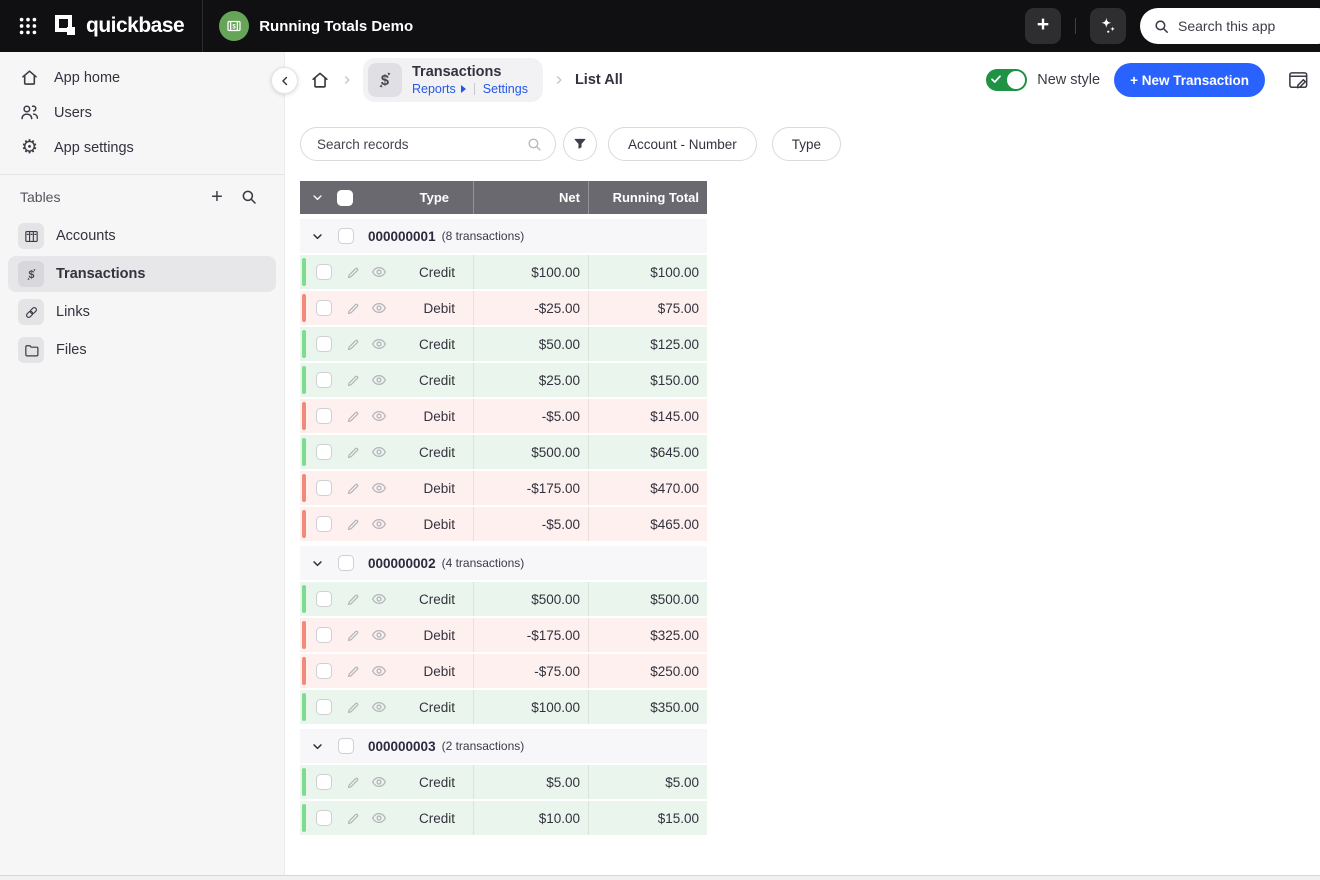 Image resolution: width=1320 pixels, height=880 pixels. I want to click on sidebar-table-transactions: $ Transactions, so click(142, 274).